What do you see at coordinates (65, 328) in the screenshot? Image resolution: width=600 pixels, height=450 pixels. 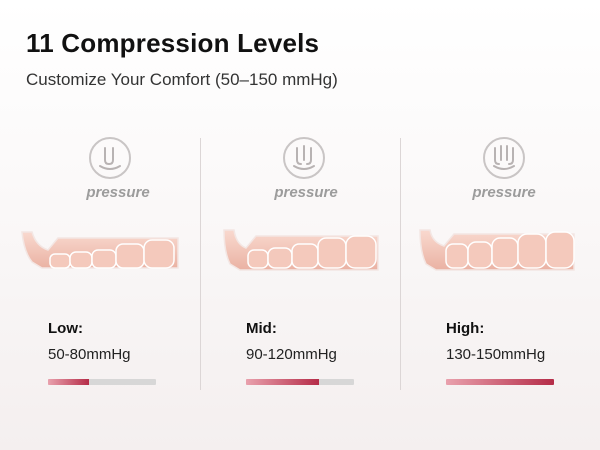 I see `level-name: Low:` at bounding box center [65, 328].